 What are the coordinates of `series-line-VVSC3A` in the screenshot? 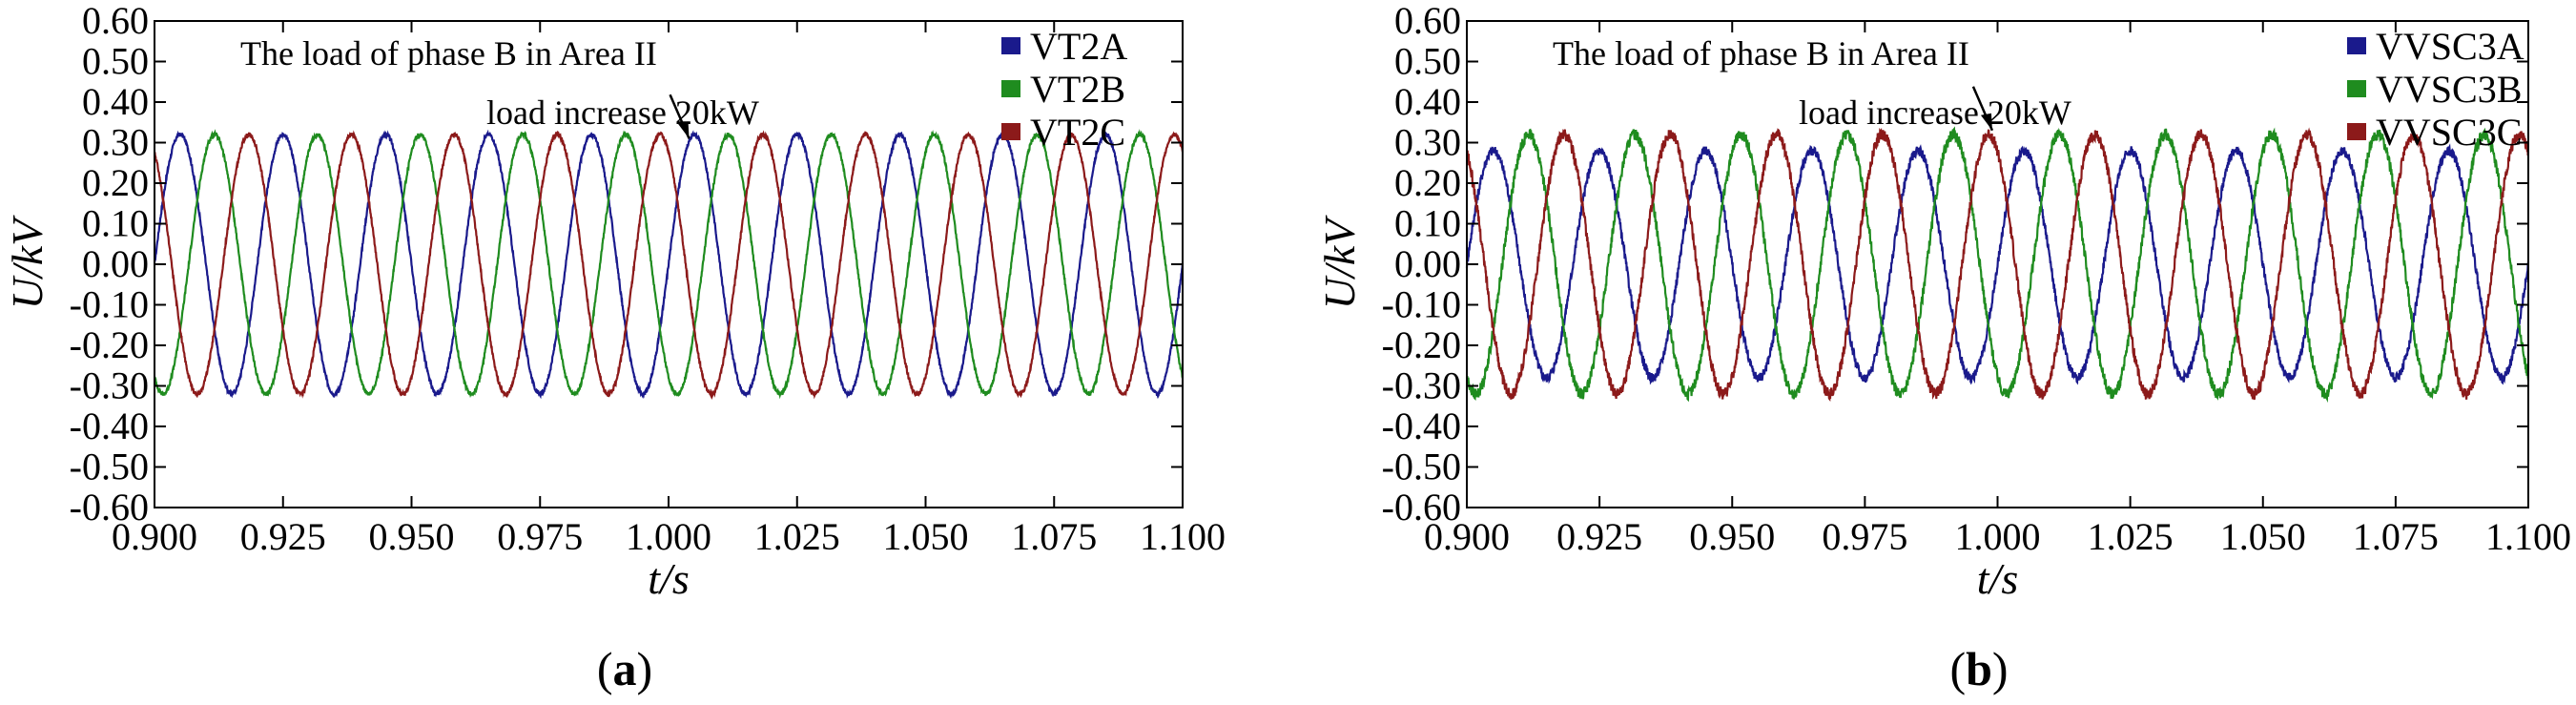 It's located at (1998, 264).